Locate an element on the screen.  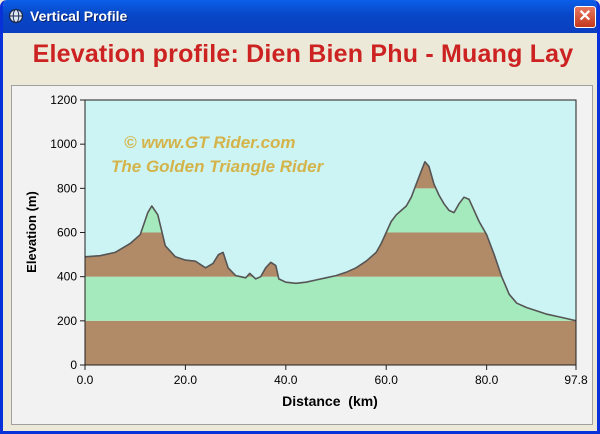
y-tick-label: 0 is located at coordinates (73, 365).